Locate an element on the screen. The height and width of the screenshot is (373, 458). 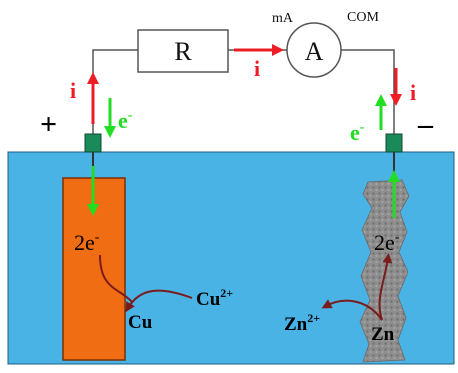
electron-label-right: e- is located at coordinates (357, 132).